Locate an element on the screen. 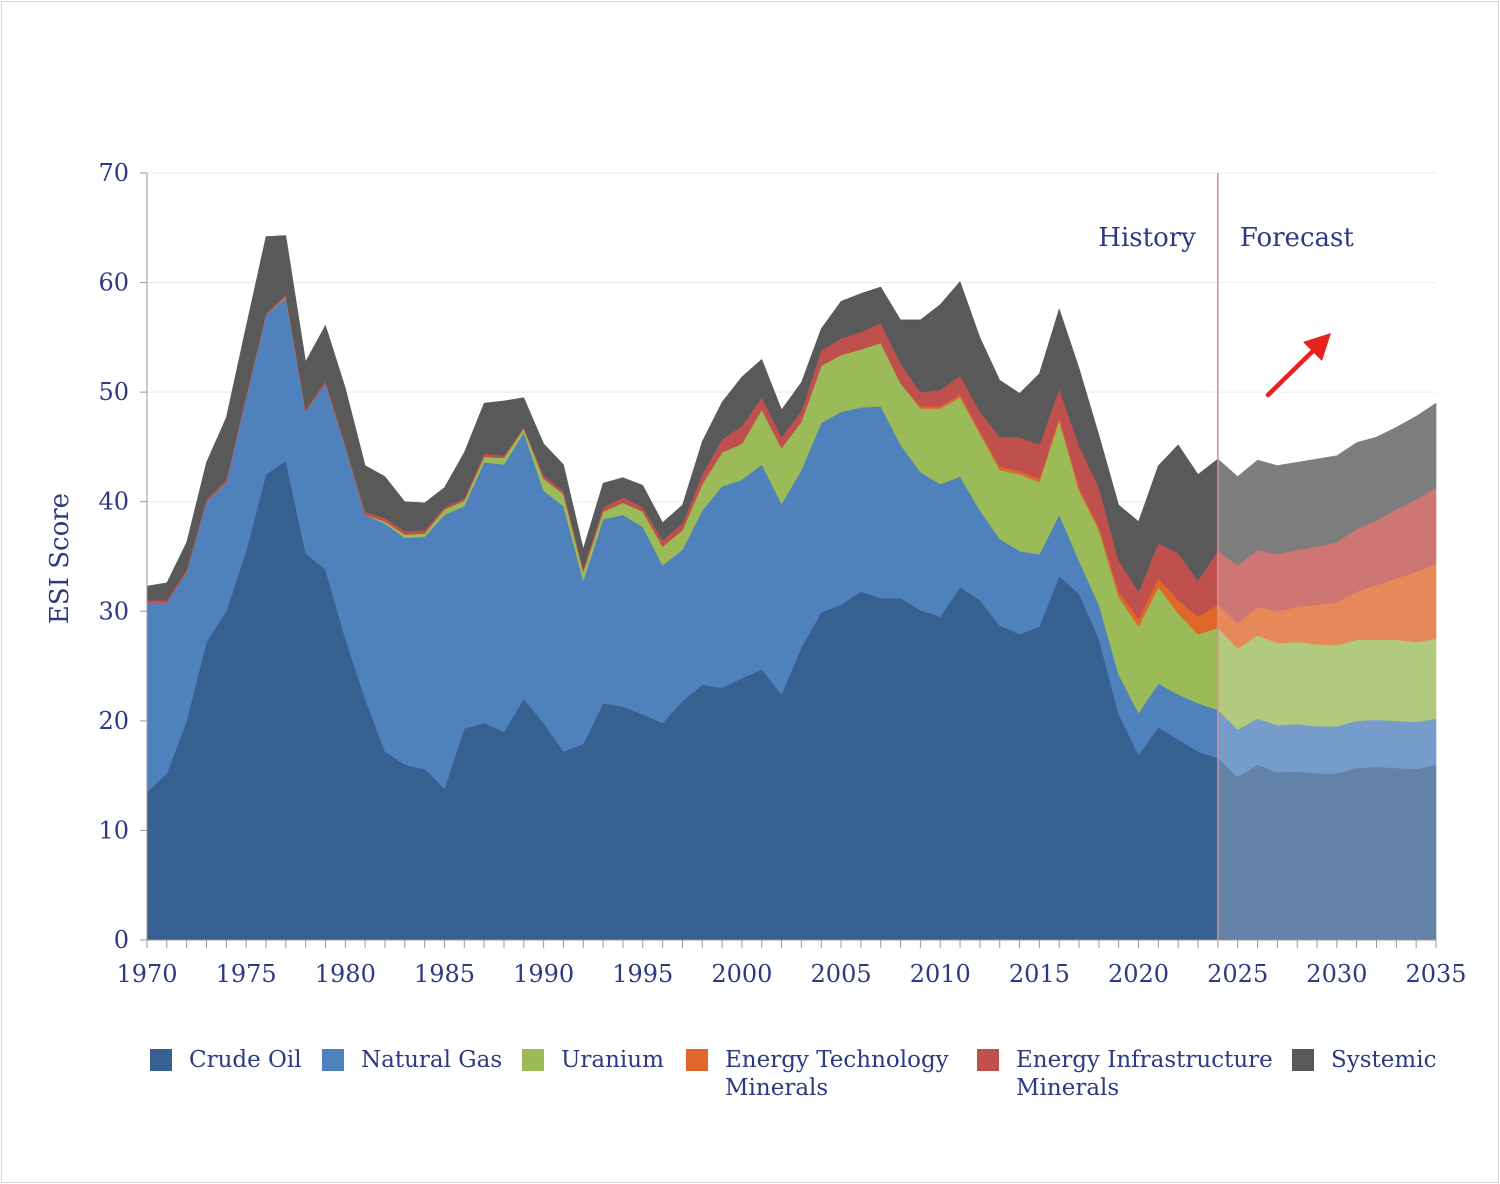  y-tick-label: 10 is located at coordinates (113, 830).